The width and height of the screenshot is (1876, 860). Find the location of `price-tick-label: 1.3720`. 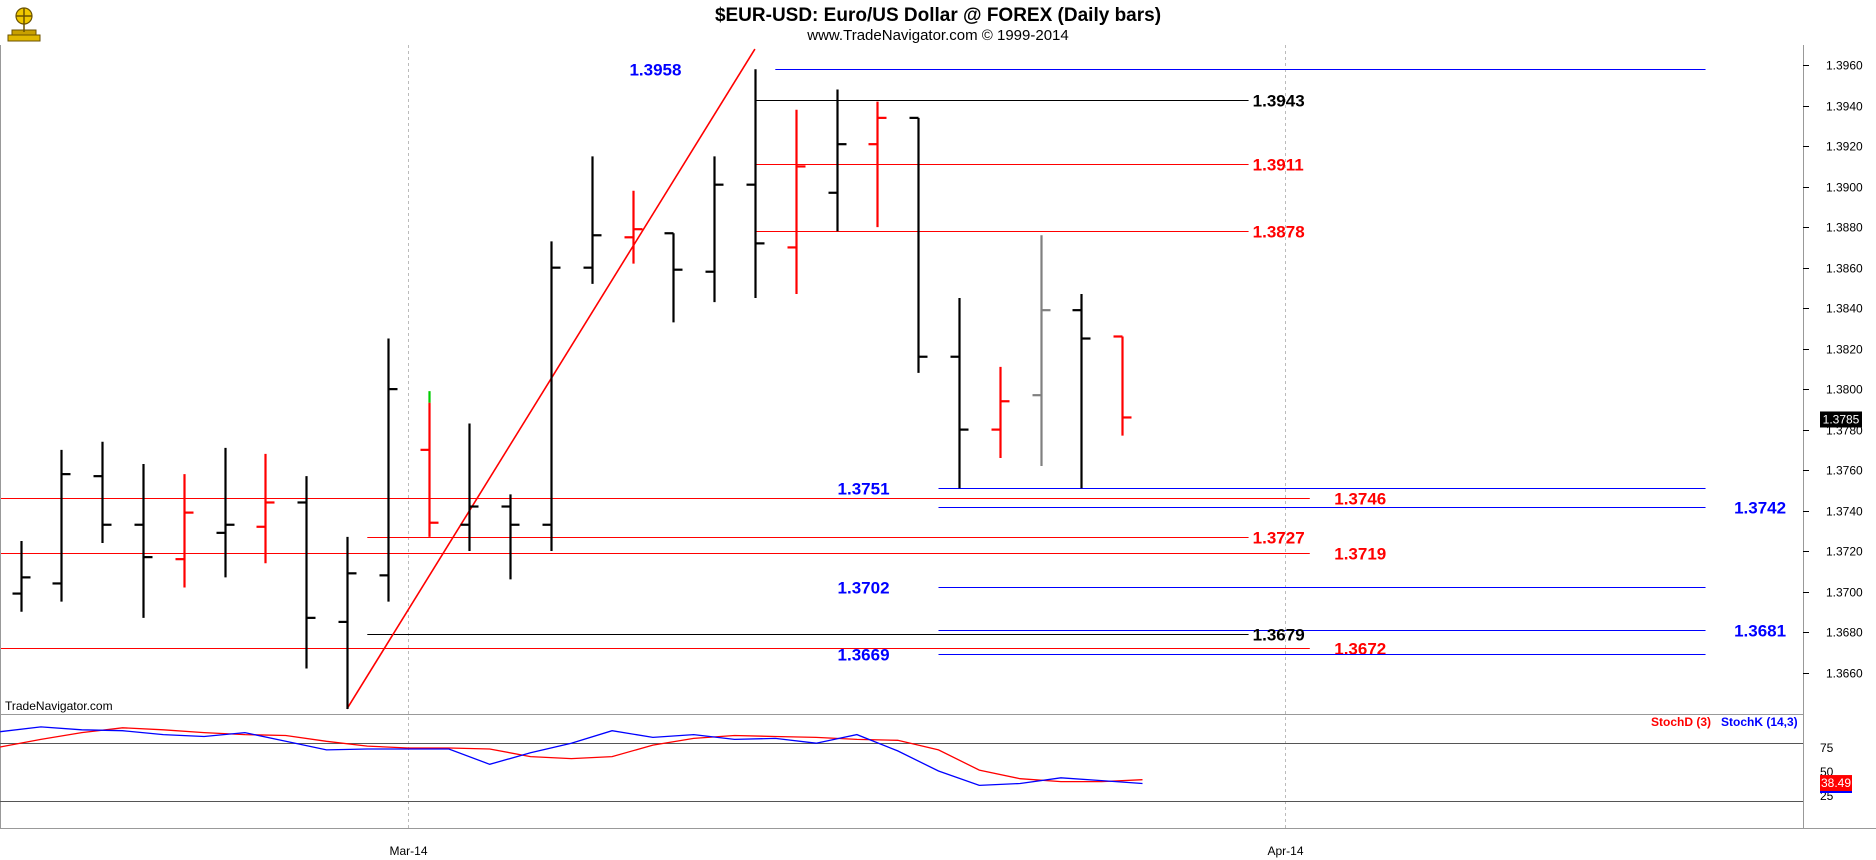

price-tick-label: 1.3720 is located at coordinates (1844, 552).